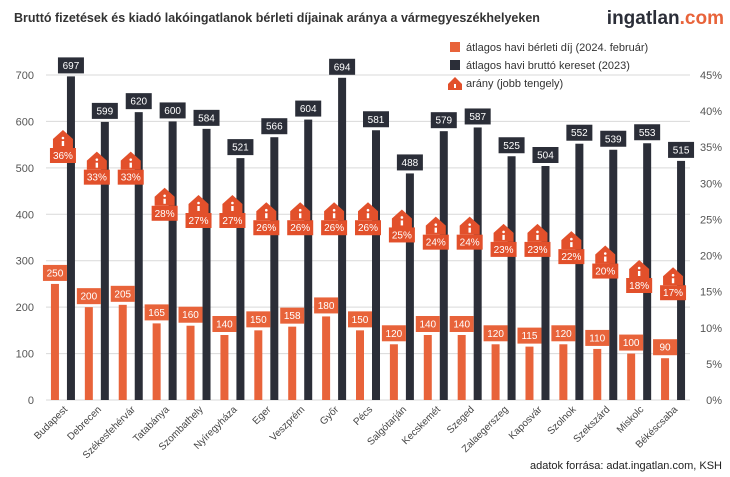 This screenshot has height=477, width=730. I want to click on source-note: adatok forrása: adat.ingatlan.com, KSH, so click(626, 466).